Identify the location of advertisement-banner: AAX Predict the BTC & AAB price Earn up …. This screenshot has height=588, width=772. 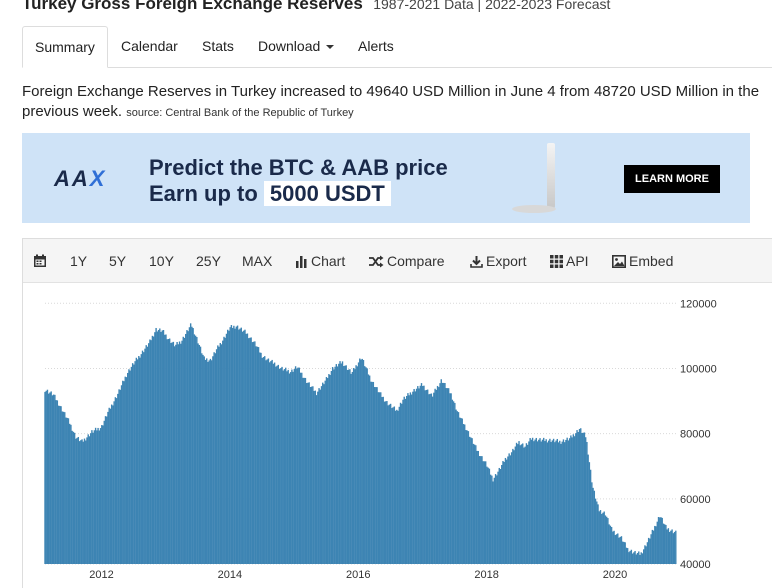
(386, 178).